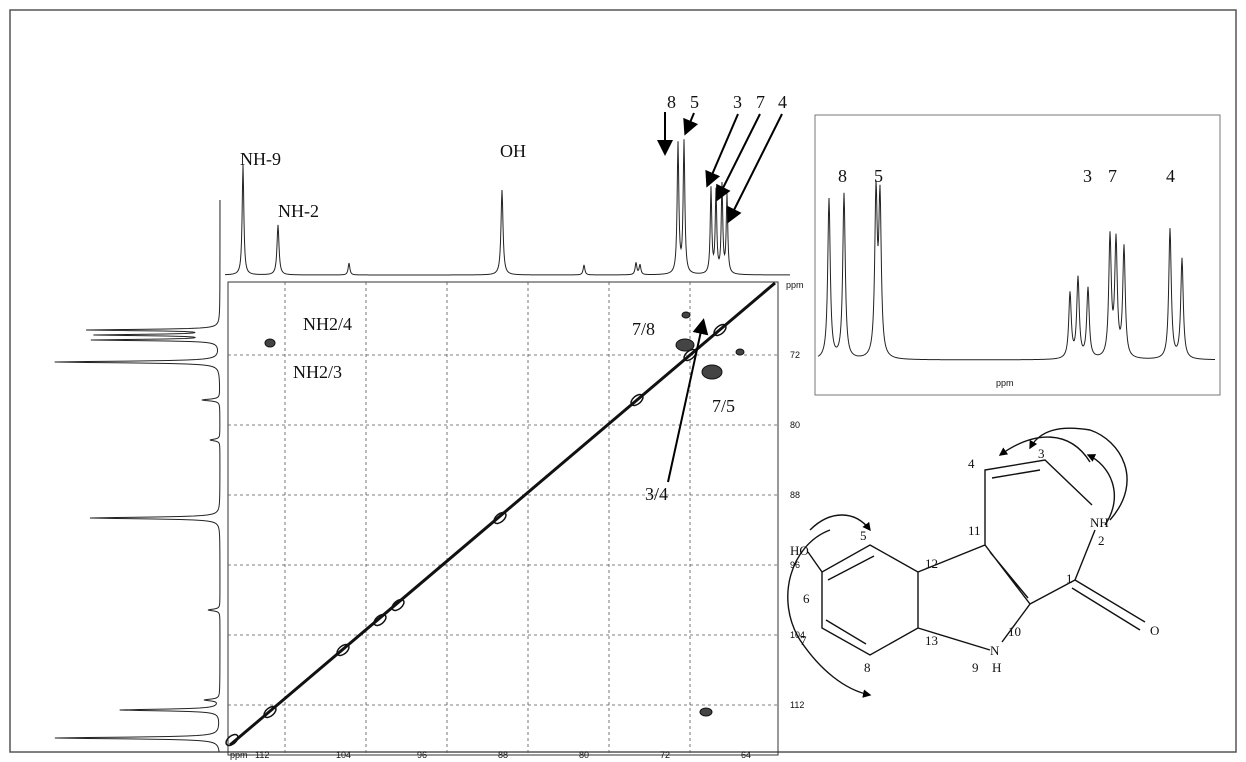  What do you see at coordinates (422, 755) in the screenshot?
I see `x-tick-label: 96` at bounding box center [422, 755].